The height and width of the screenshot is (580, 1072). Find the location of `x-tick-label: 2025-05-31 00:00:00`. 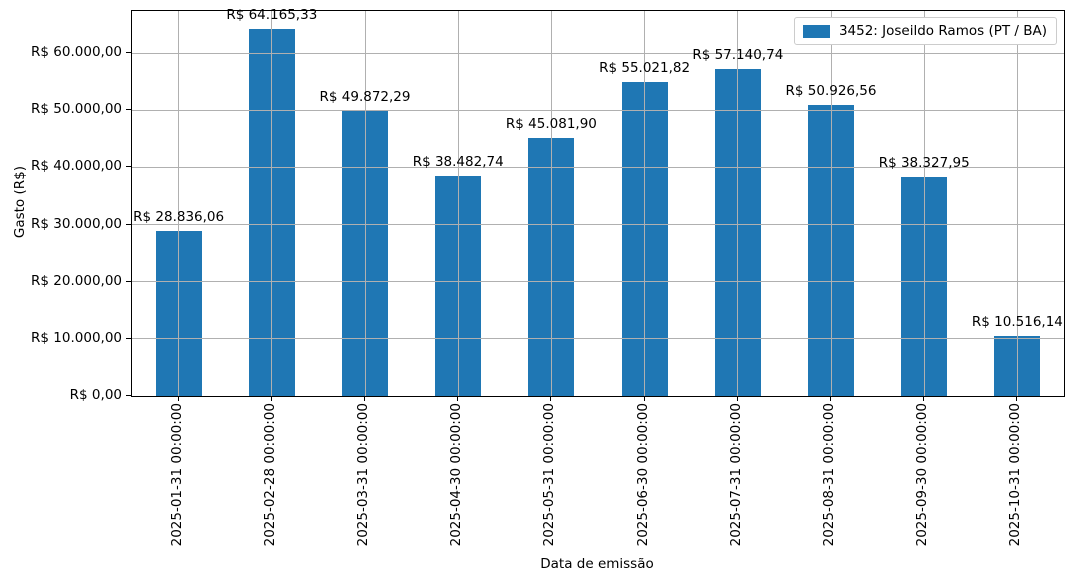

x-tick-label: 2025-05-31 00:00:00 is located at coordinates (549, 476).